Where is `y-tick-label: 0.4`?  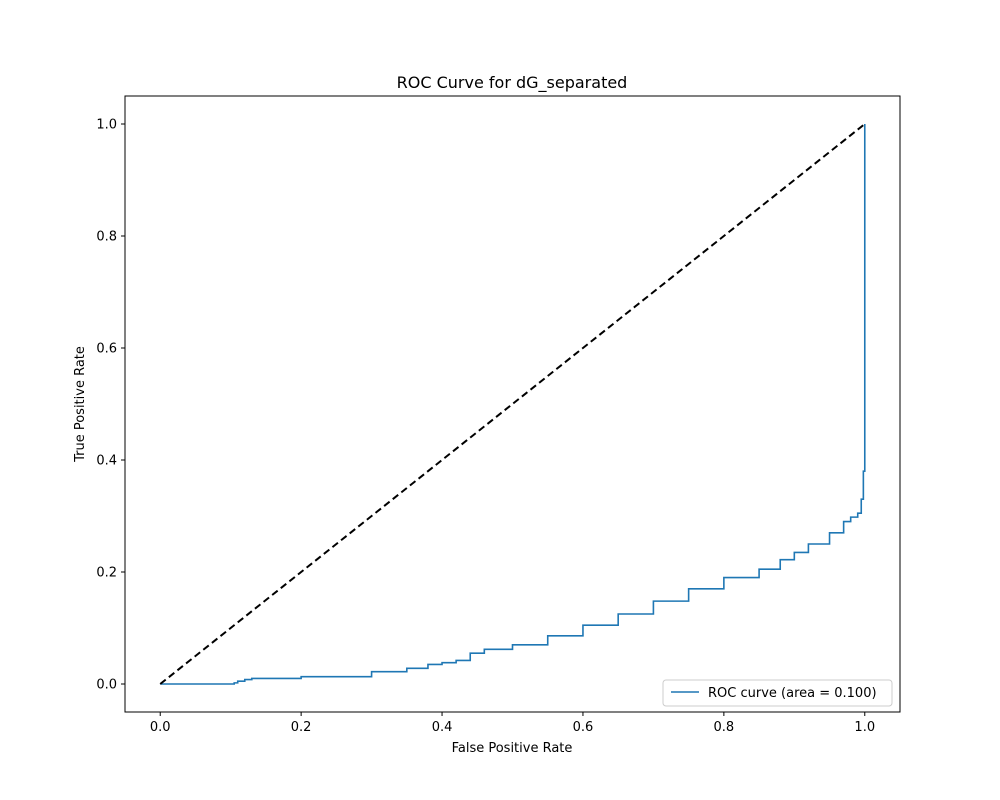 y-tick-label: 0.4 is located at coordinates (106, 461).